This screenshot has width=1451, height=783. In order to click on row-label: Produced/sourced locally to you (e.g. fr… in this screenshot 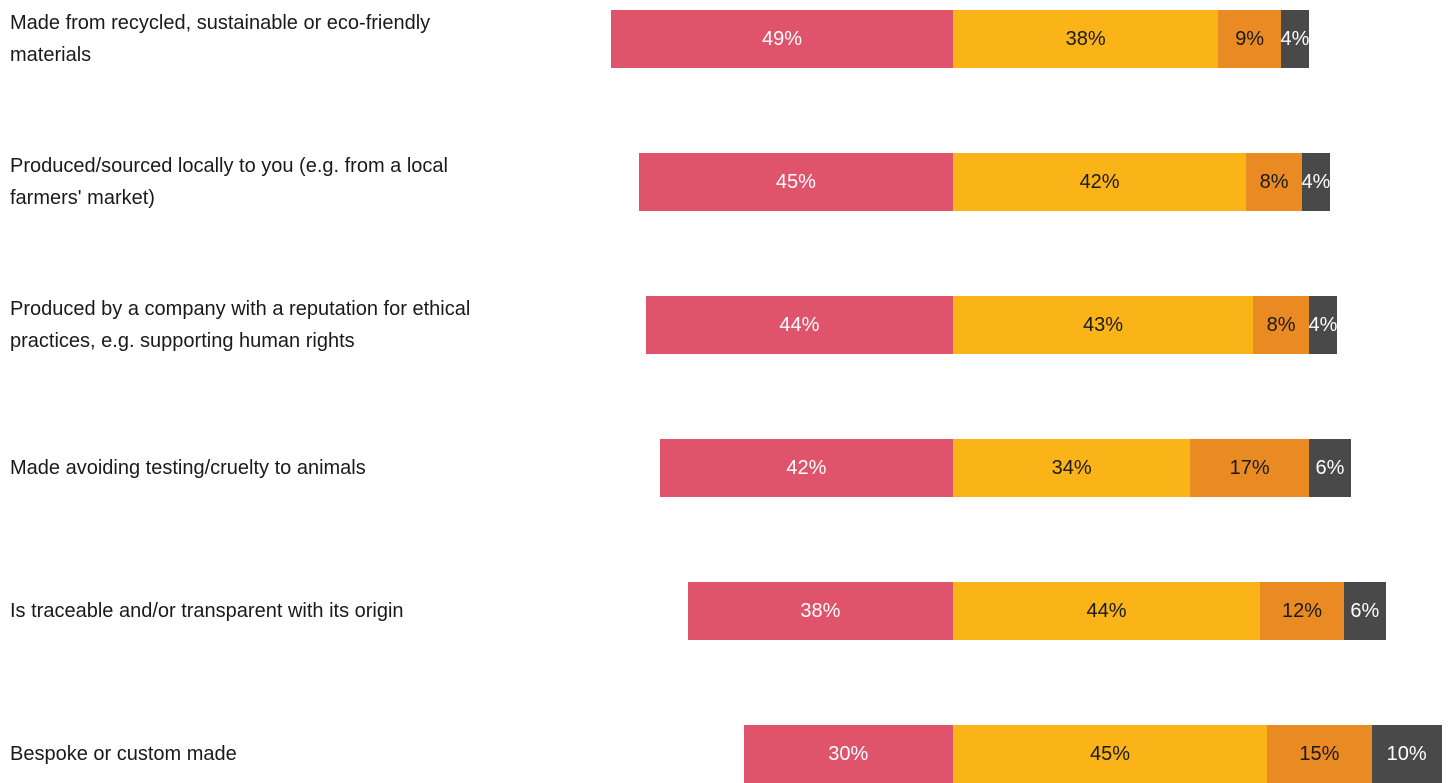, I will do `click(229, 182)`.